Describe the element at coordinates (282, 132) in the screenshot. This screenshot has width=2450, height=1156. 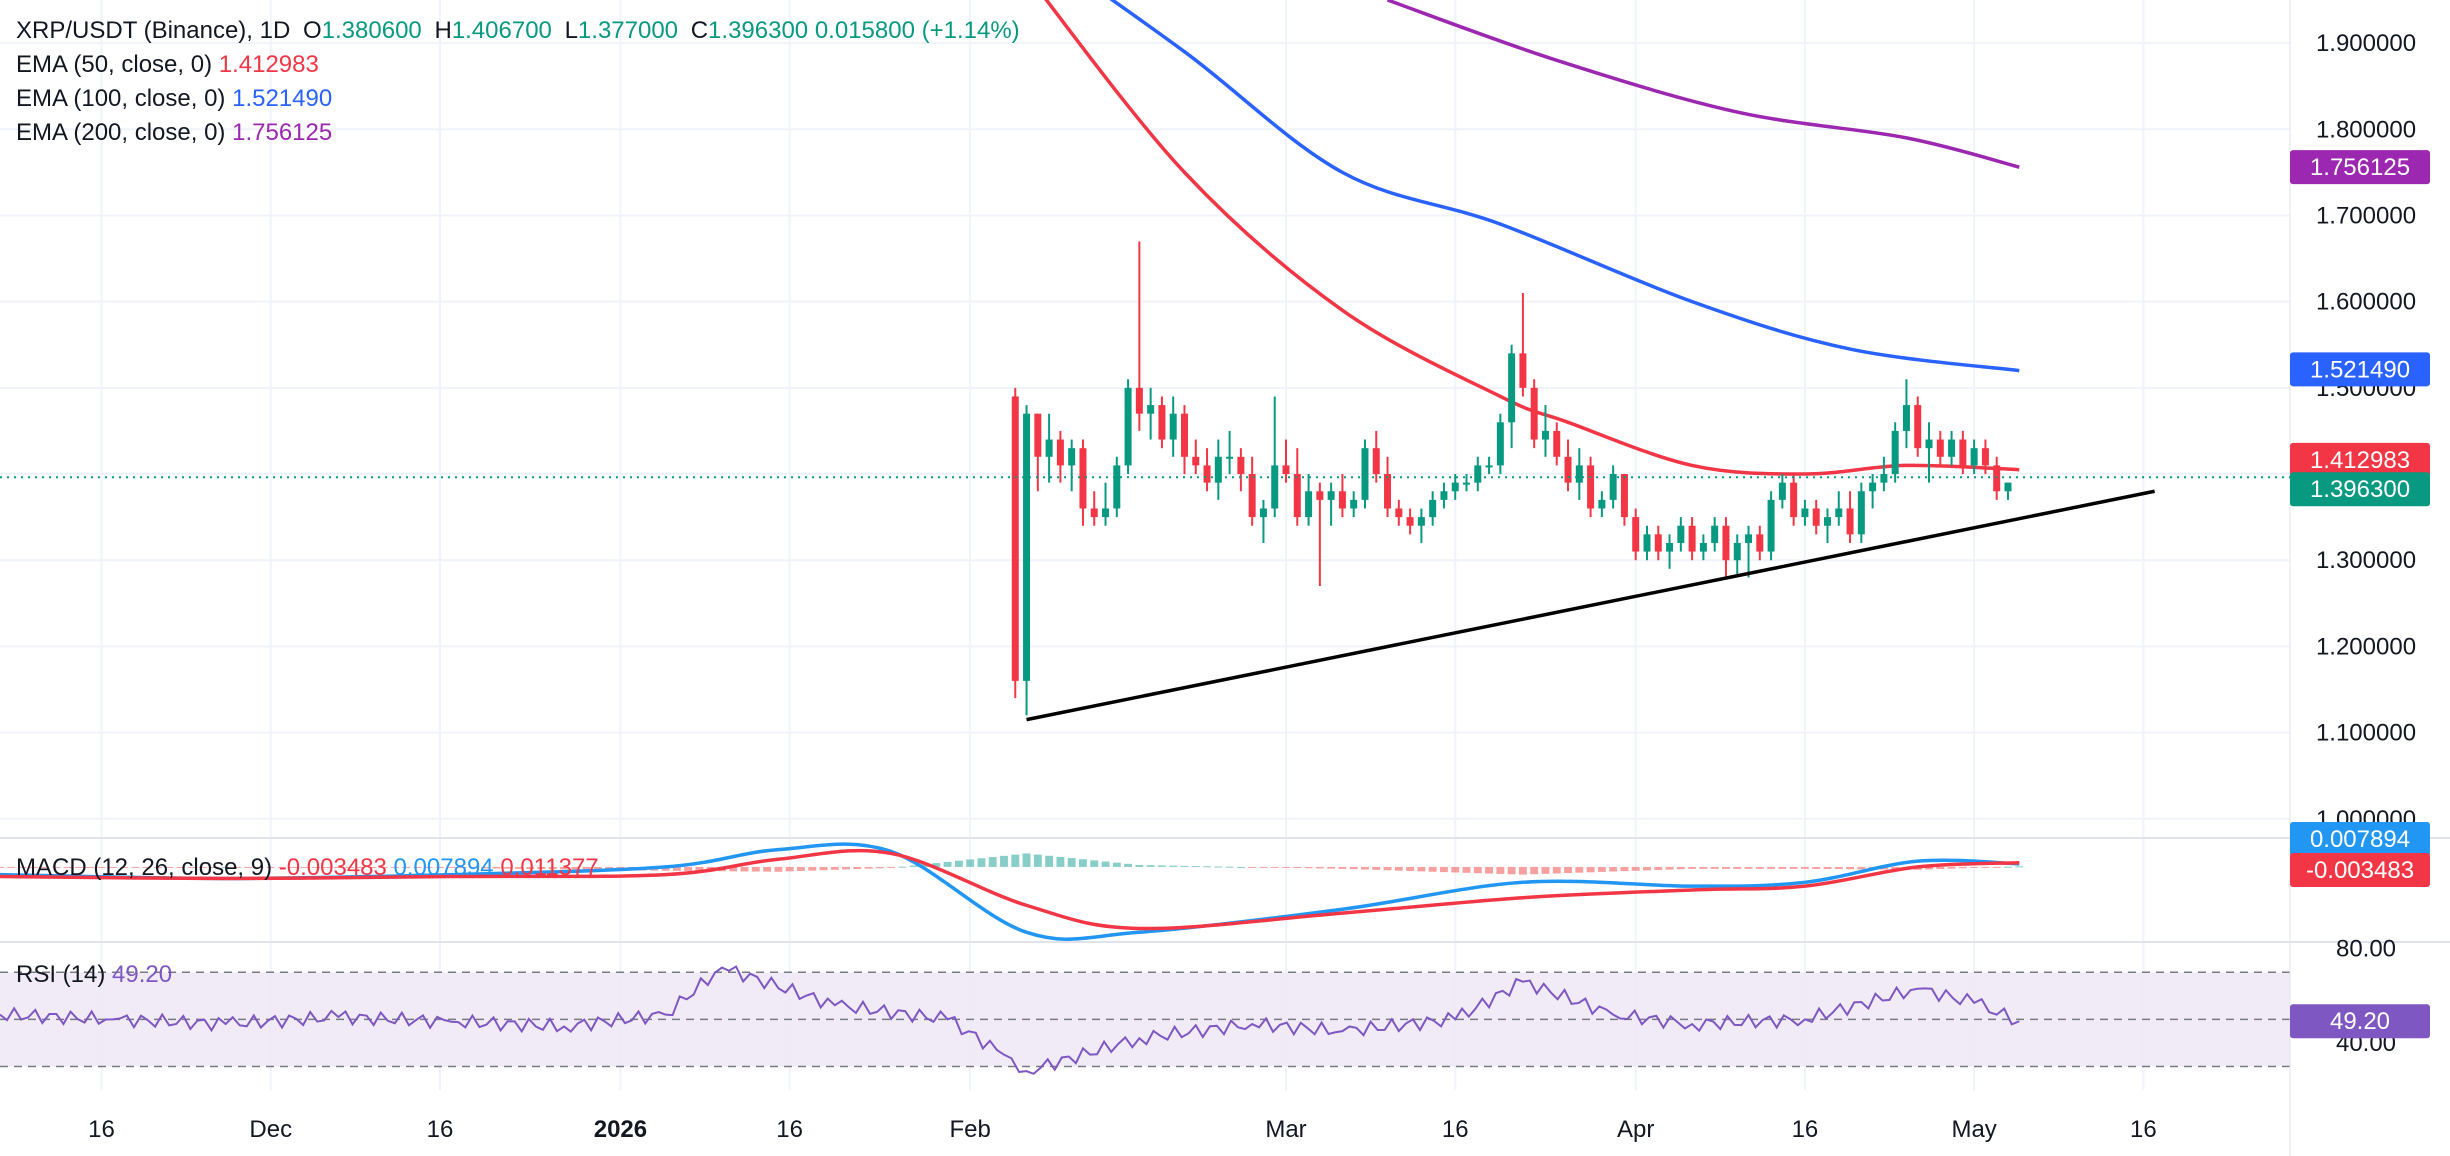
I see `ema200-value: 1.756125` at that location.